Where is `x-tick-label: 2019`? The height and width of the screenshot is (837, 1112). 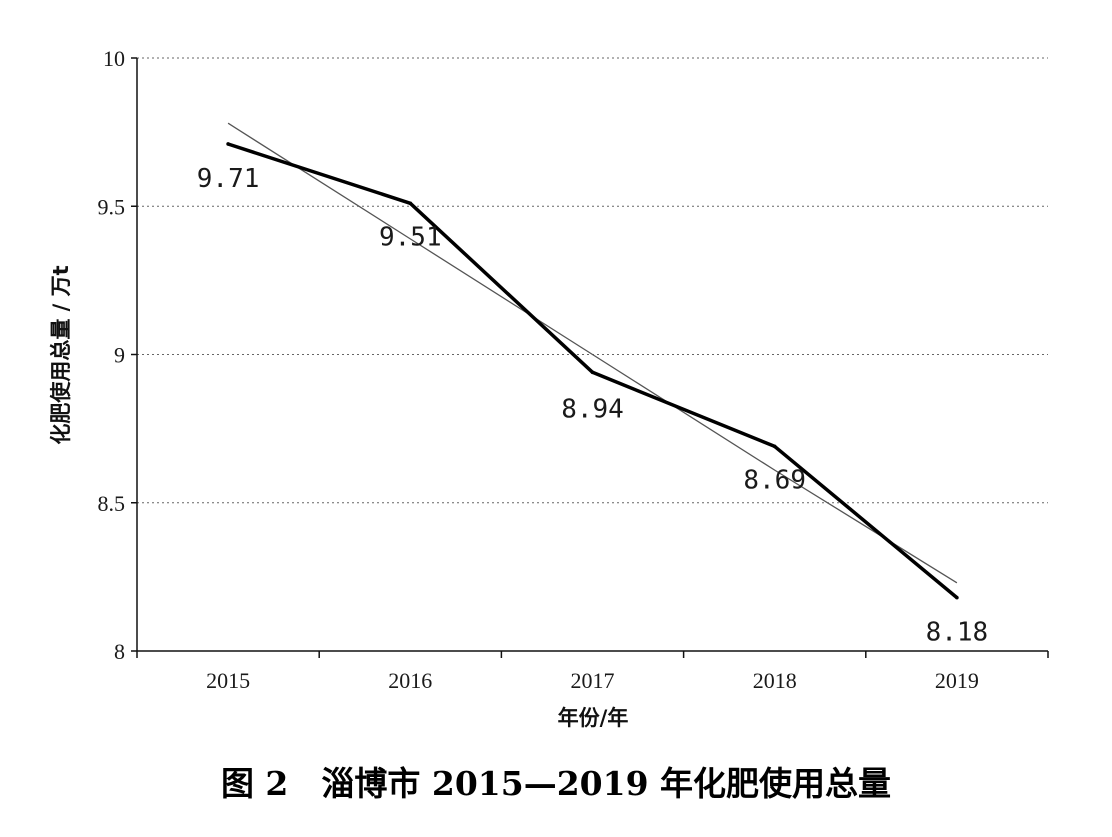 x-tick-label: 2019 is located at coordinates (957, 680).